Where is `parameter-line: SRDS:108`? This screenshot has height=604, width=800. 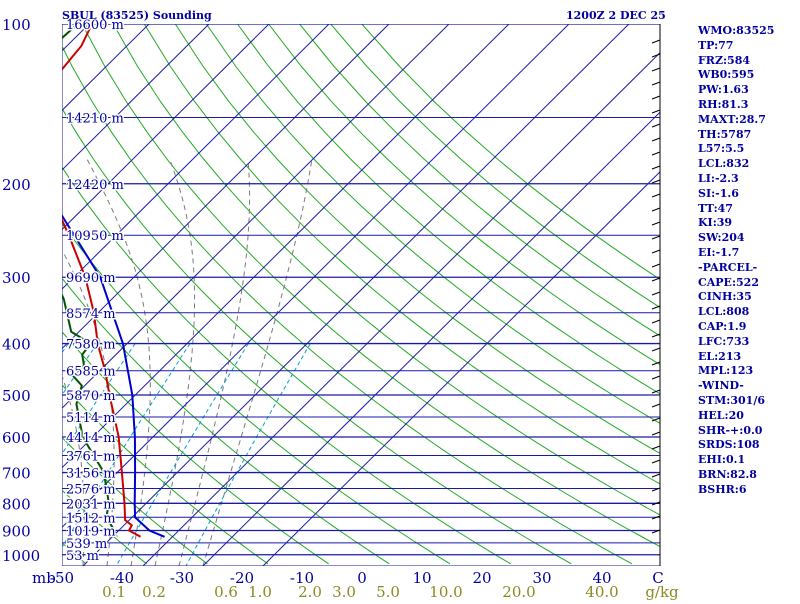 parameter-line: SRDS:108 is located at coordinates (748, 445).